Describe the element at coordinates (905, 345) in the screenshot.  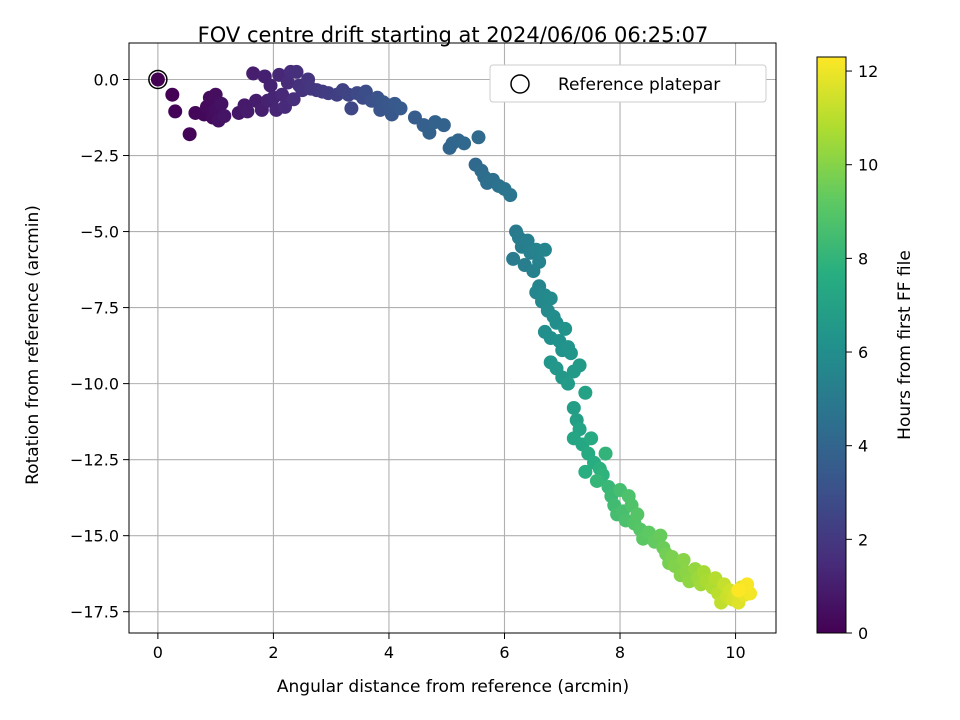
I see `colorbar-label: Hours from first FF file` at that location.